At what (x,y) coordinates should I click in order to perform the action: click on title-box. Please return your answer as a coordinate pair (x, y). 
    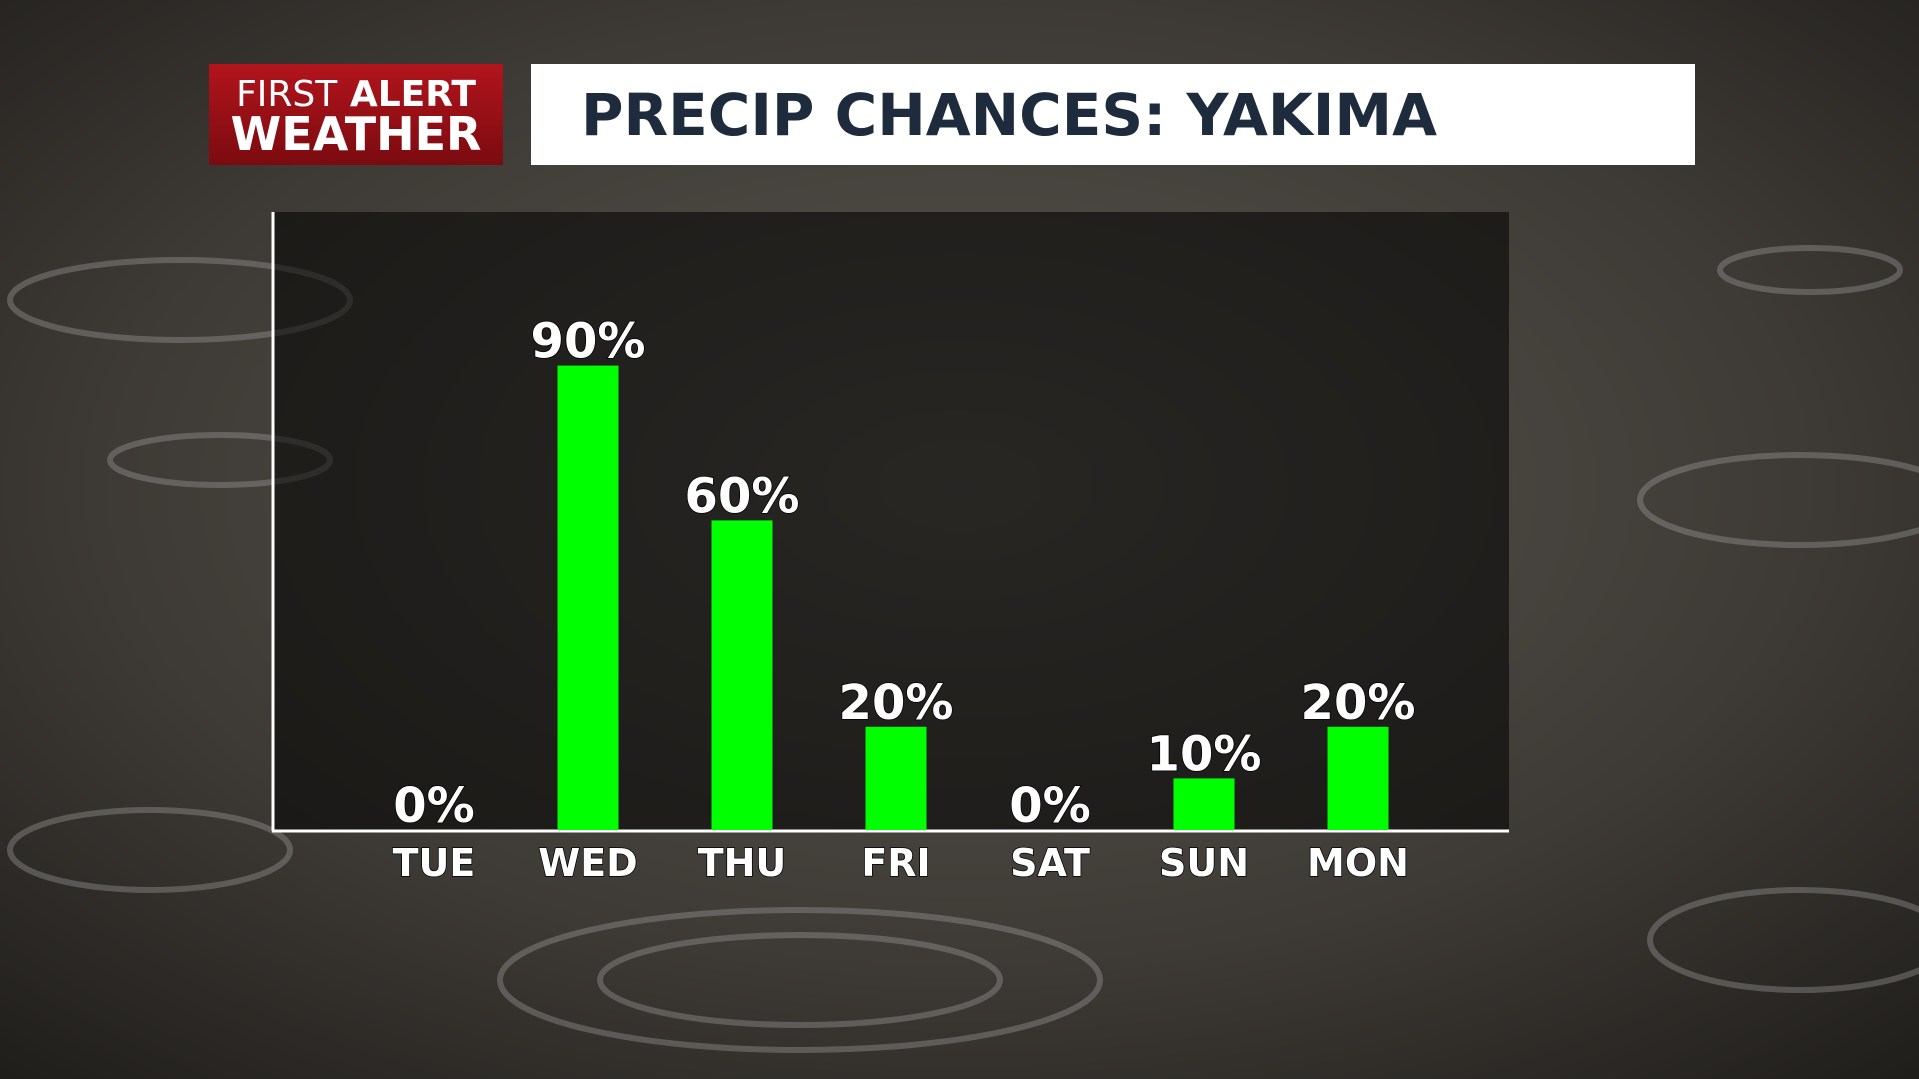
    Looking at the image, I should click on (1113, 114).